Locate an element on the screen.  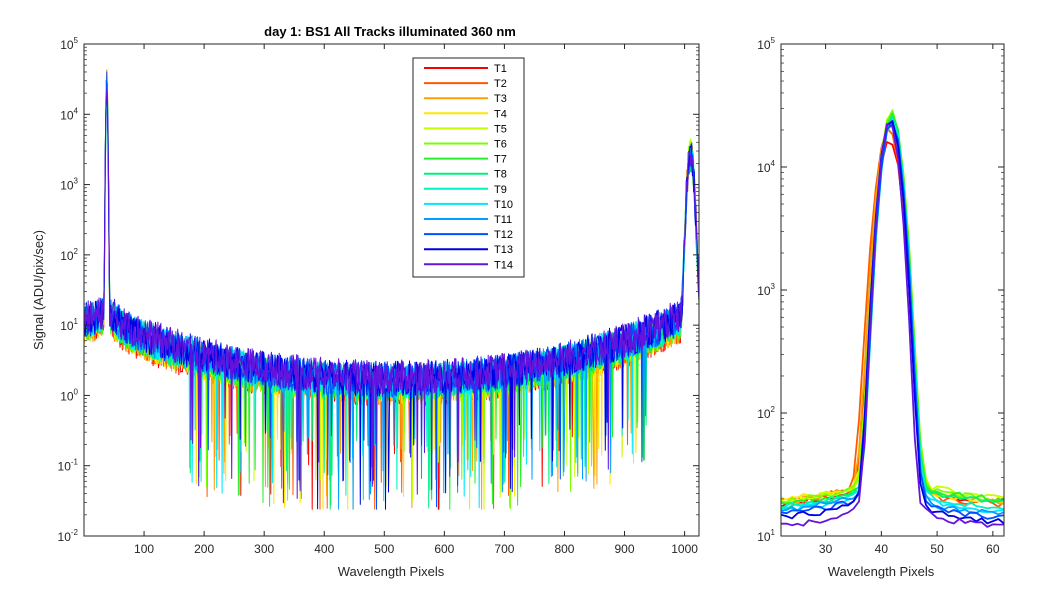
zoom-series-line-t10 is located at coordinates (892, 316).